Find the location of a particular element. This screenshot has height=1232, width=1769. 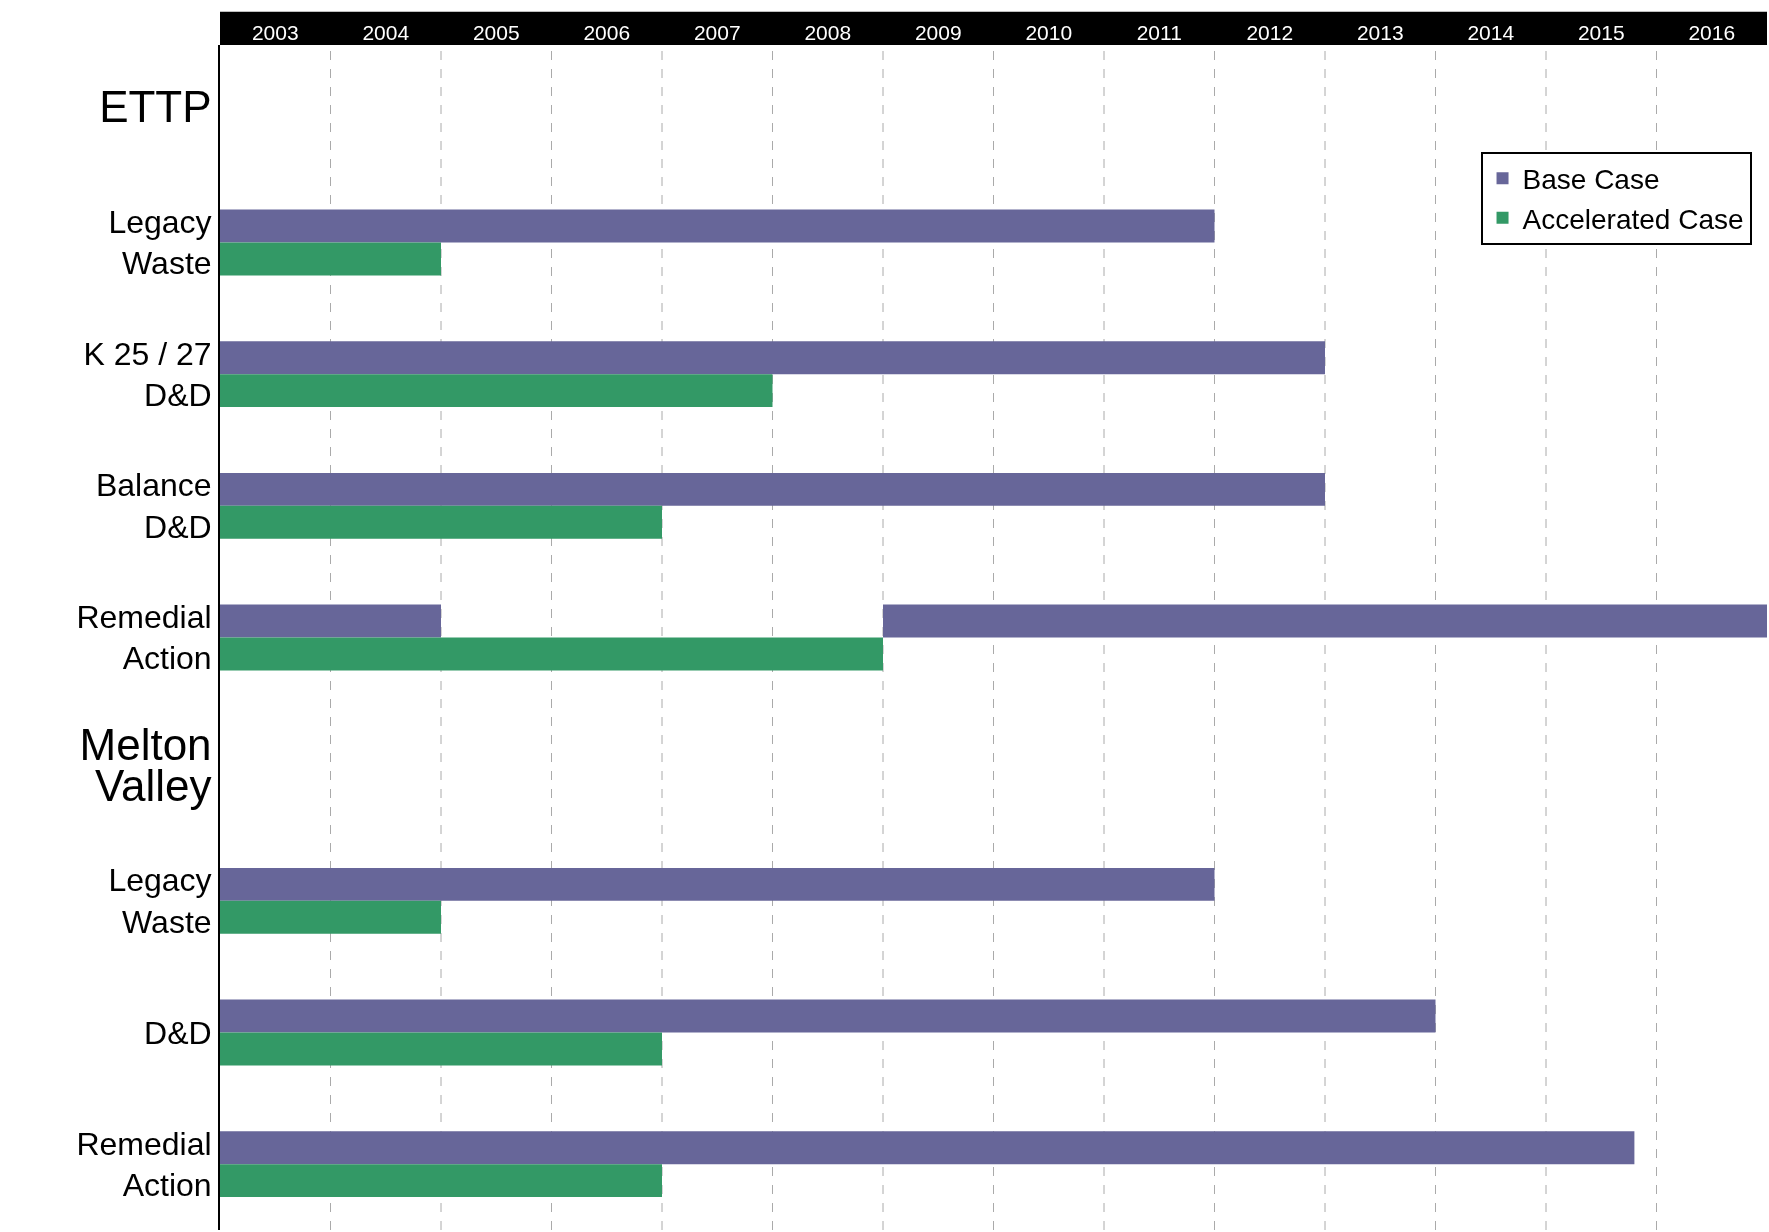

x-tick-label: 2009 is located at coordinates (938, 32).